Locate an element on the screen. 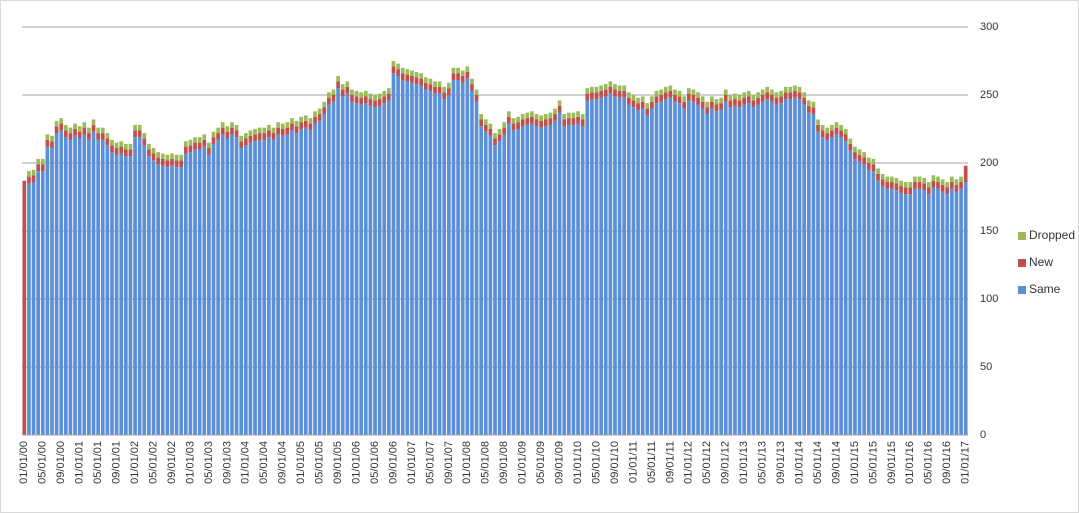 This screenshot has height=513, width=1079. x-tick-label: 01/01/15 is located at coordinates (855, 462).